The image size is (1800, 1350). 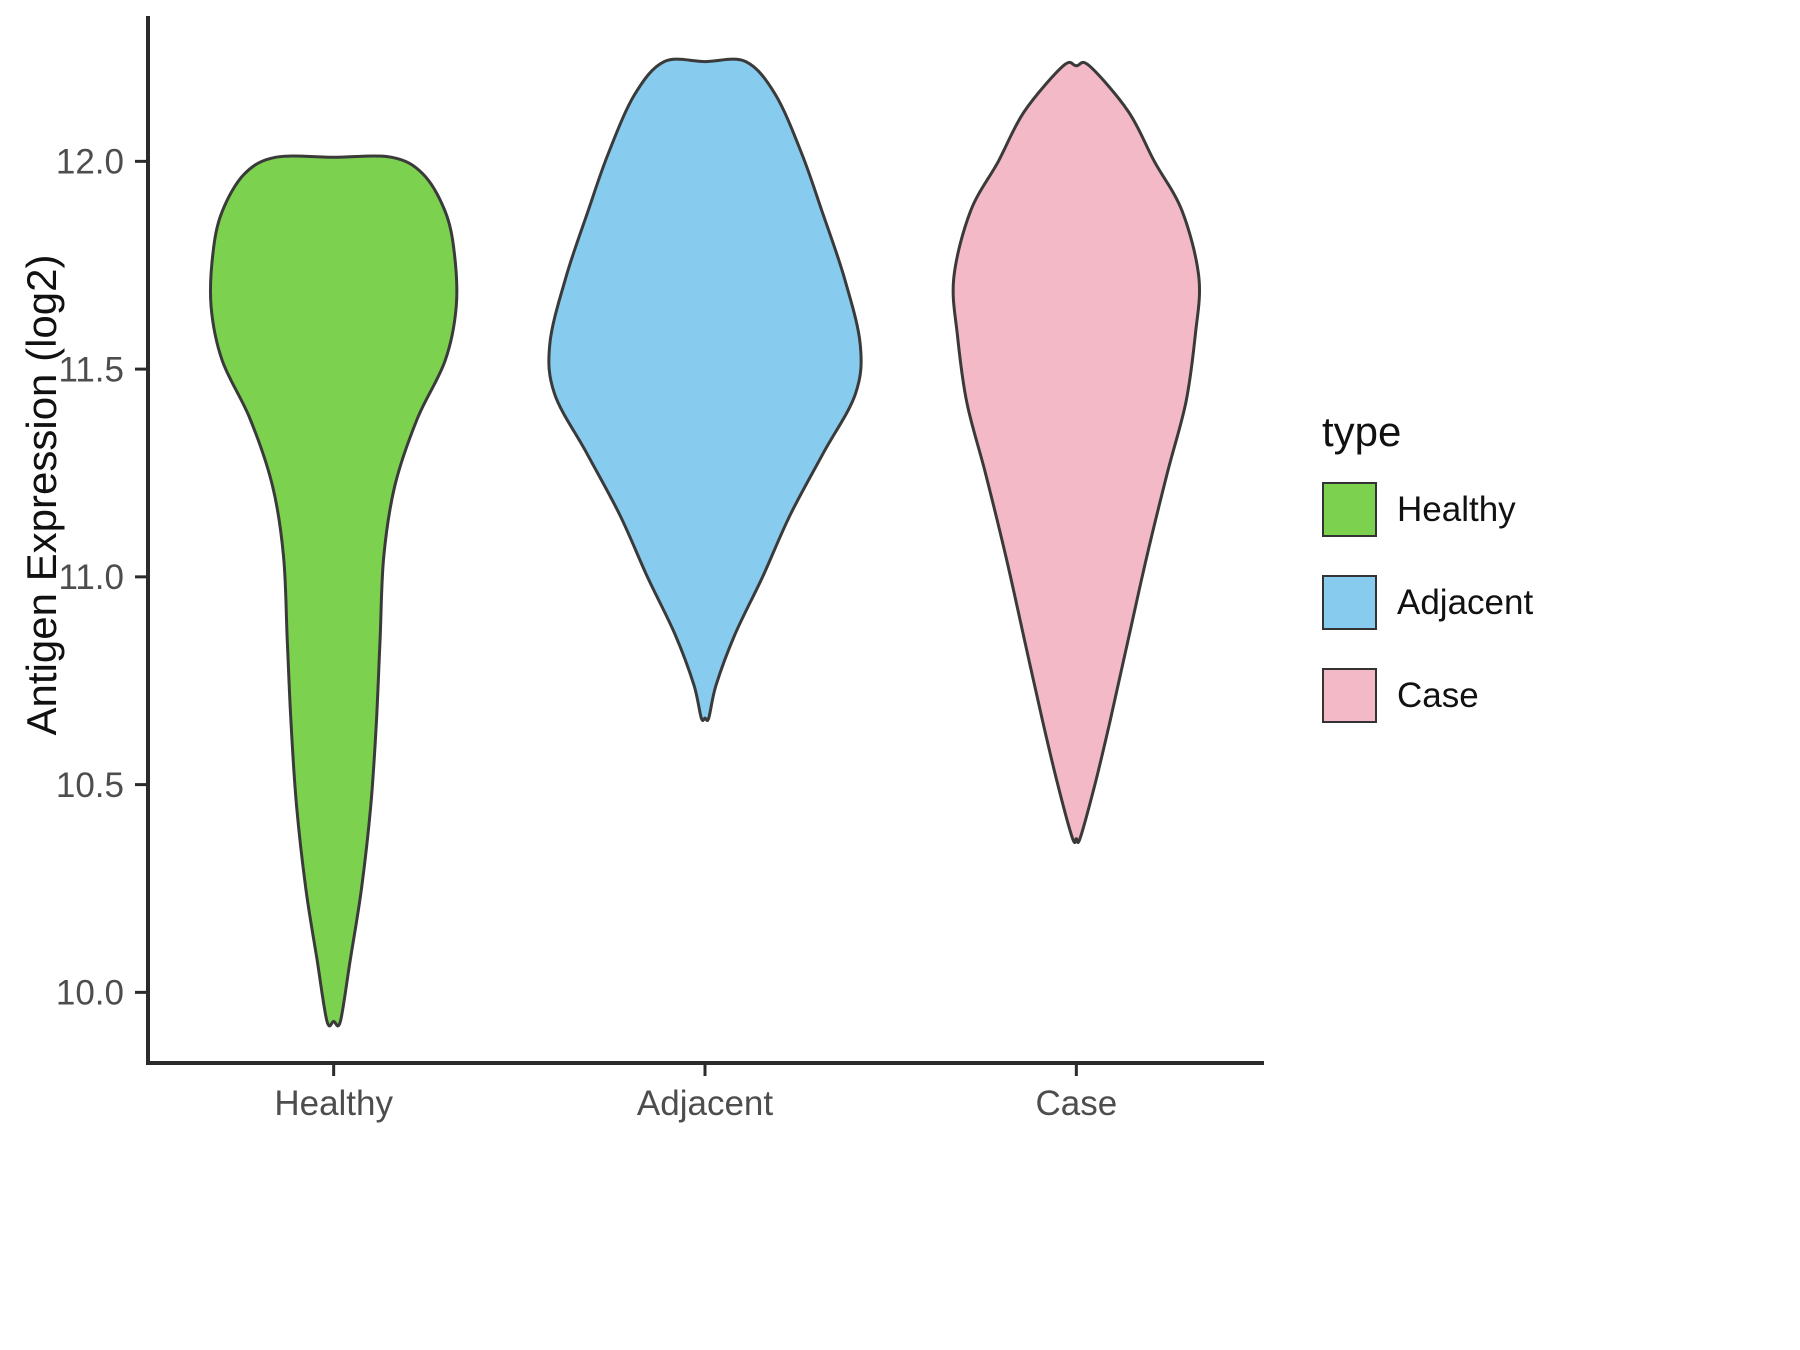 I want to click on y-tick-label: 11.5, so click(x=91, y=369).